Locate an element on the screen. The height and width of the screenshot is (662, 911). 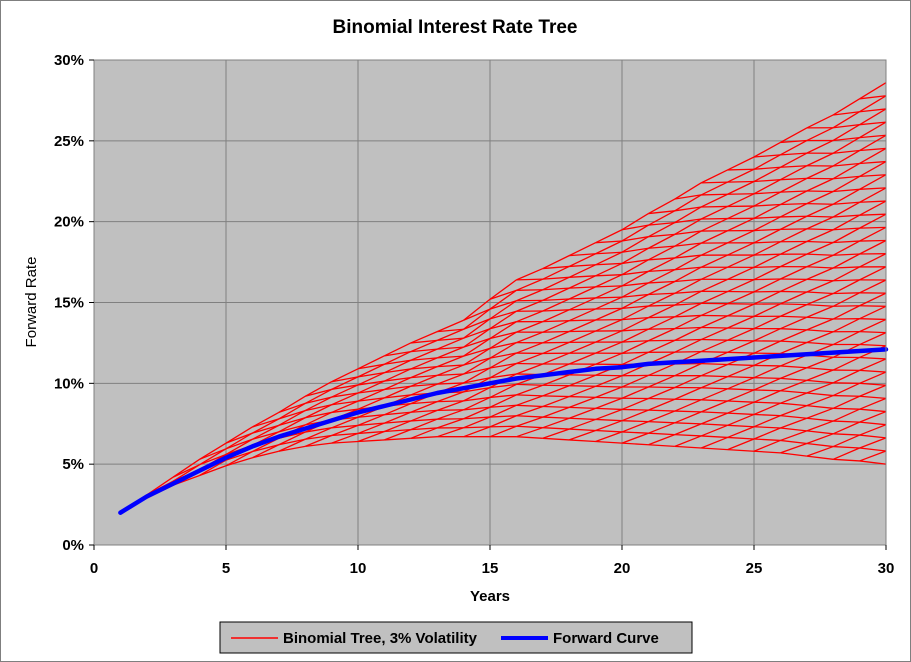
x-tick-label: 0 is located at coordinates (94, 568).